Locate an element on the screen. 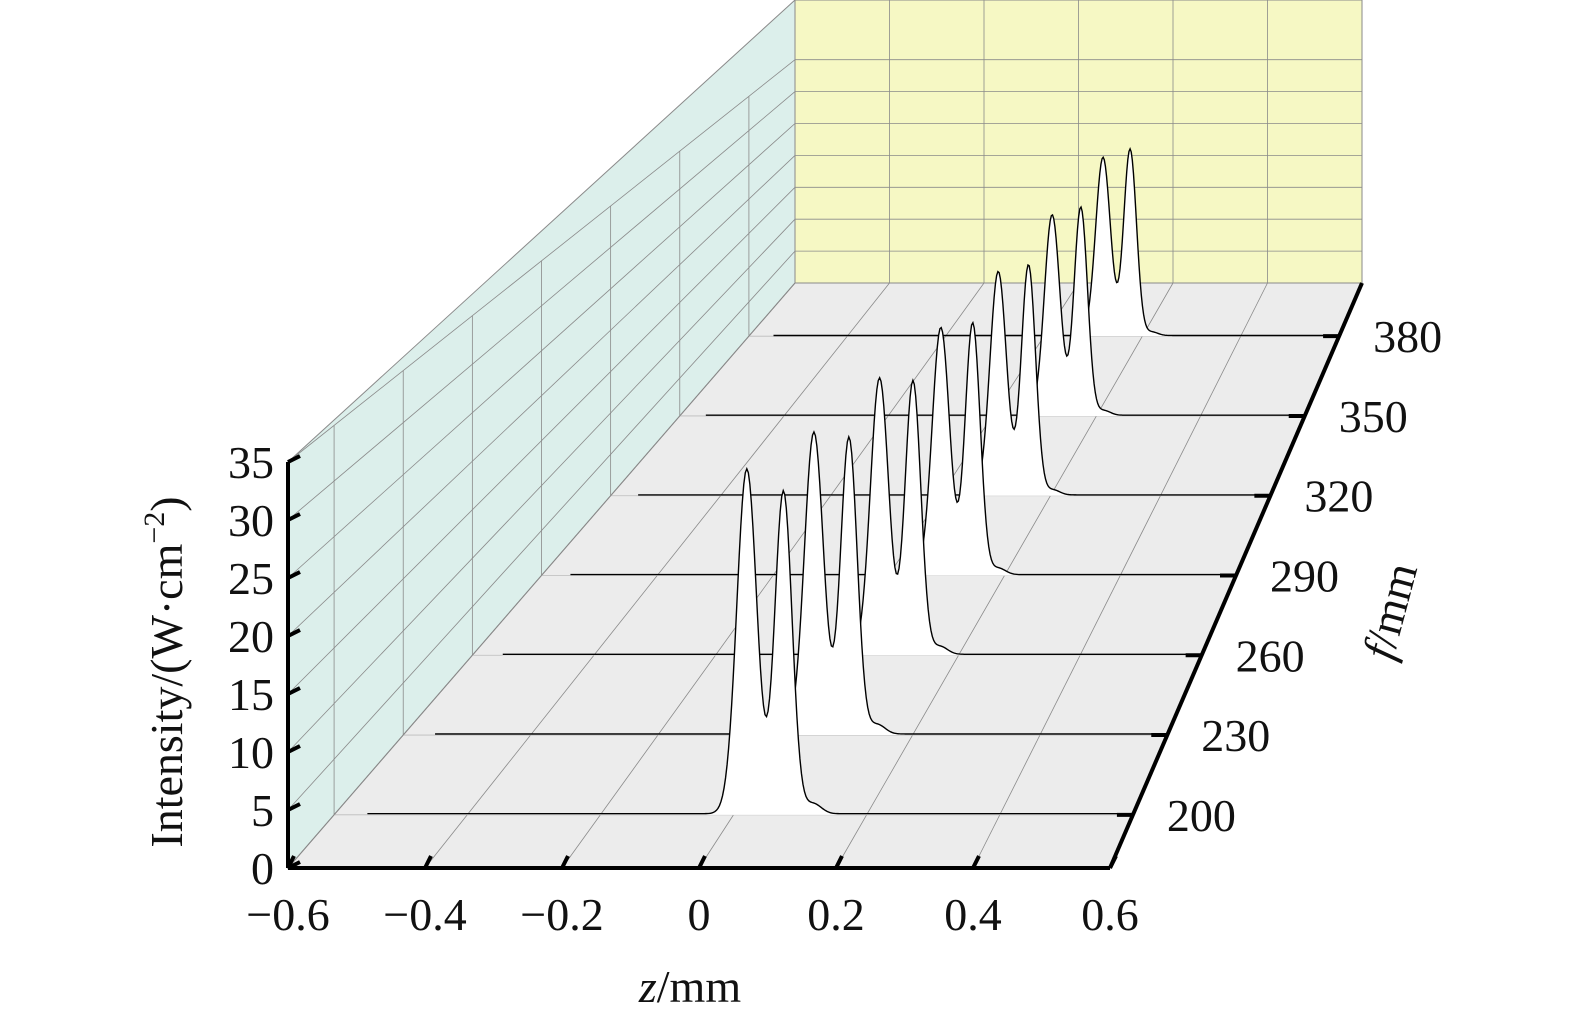  y-tick-label: 5 is located at coordinates (262, 810).